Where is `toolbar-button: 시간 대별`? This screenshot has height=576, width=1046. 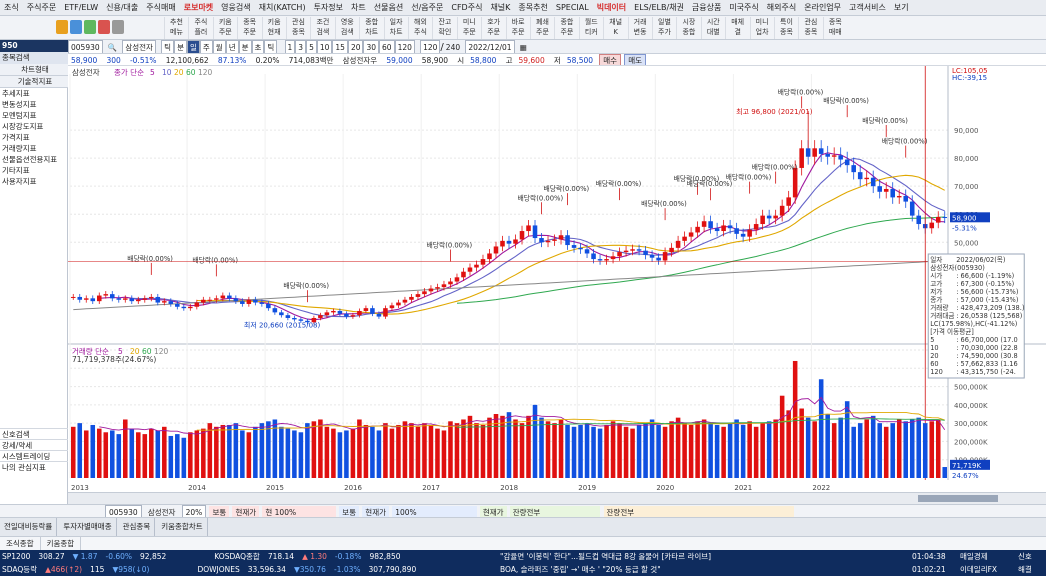
toolbar-button: 시간 대별 is located at coordinates (712, 28).